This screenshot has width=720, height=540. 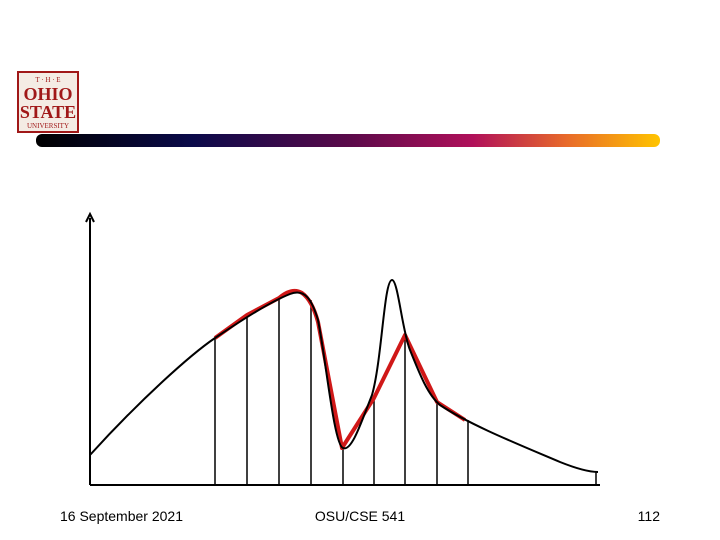 What do you see at coordinates (121, 516) in the screenshot?
I see `footer-date: 16 September 2021` at bounding box center [121, 516].